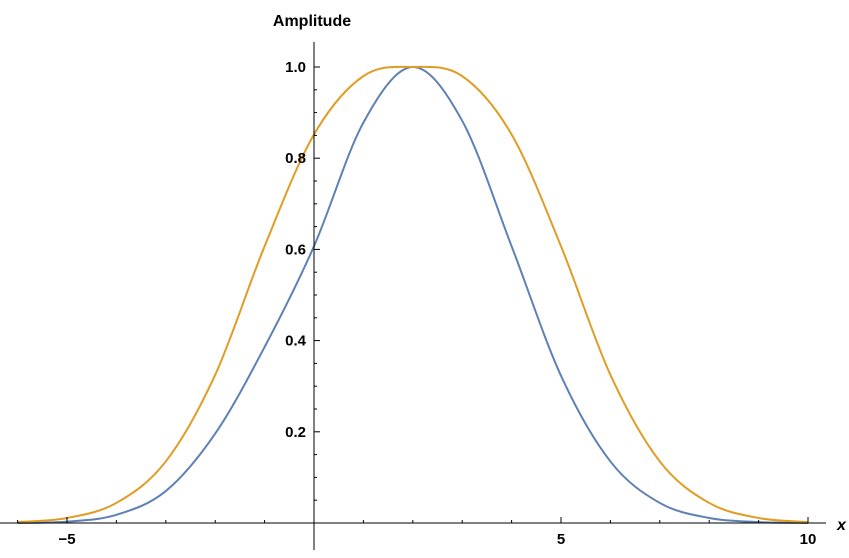  Describe the element at coordinates (295, 432) in the screenshot. I see `y-tick-label: 0.2` at that location.